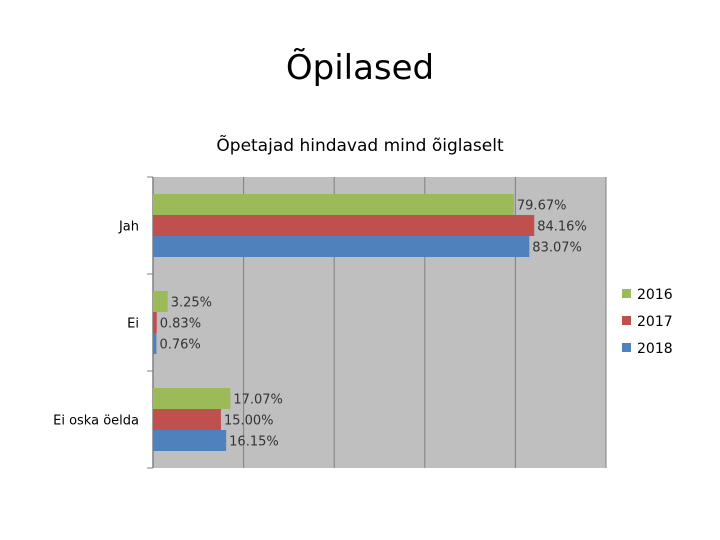  What do you see at coordinates (542, 206) in the screenshot?
I see `data-label: 79.67%` at bounding box center [542, 206].